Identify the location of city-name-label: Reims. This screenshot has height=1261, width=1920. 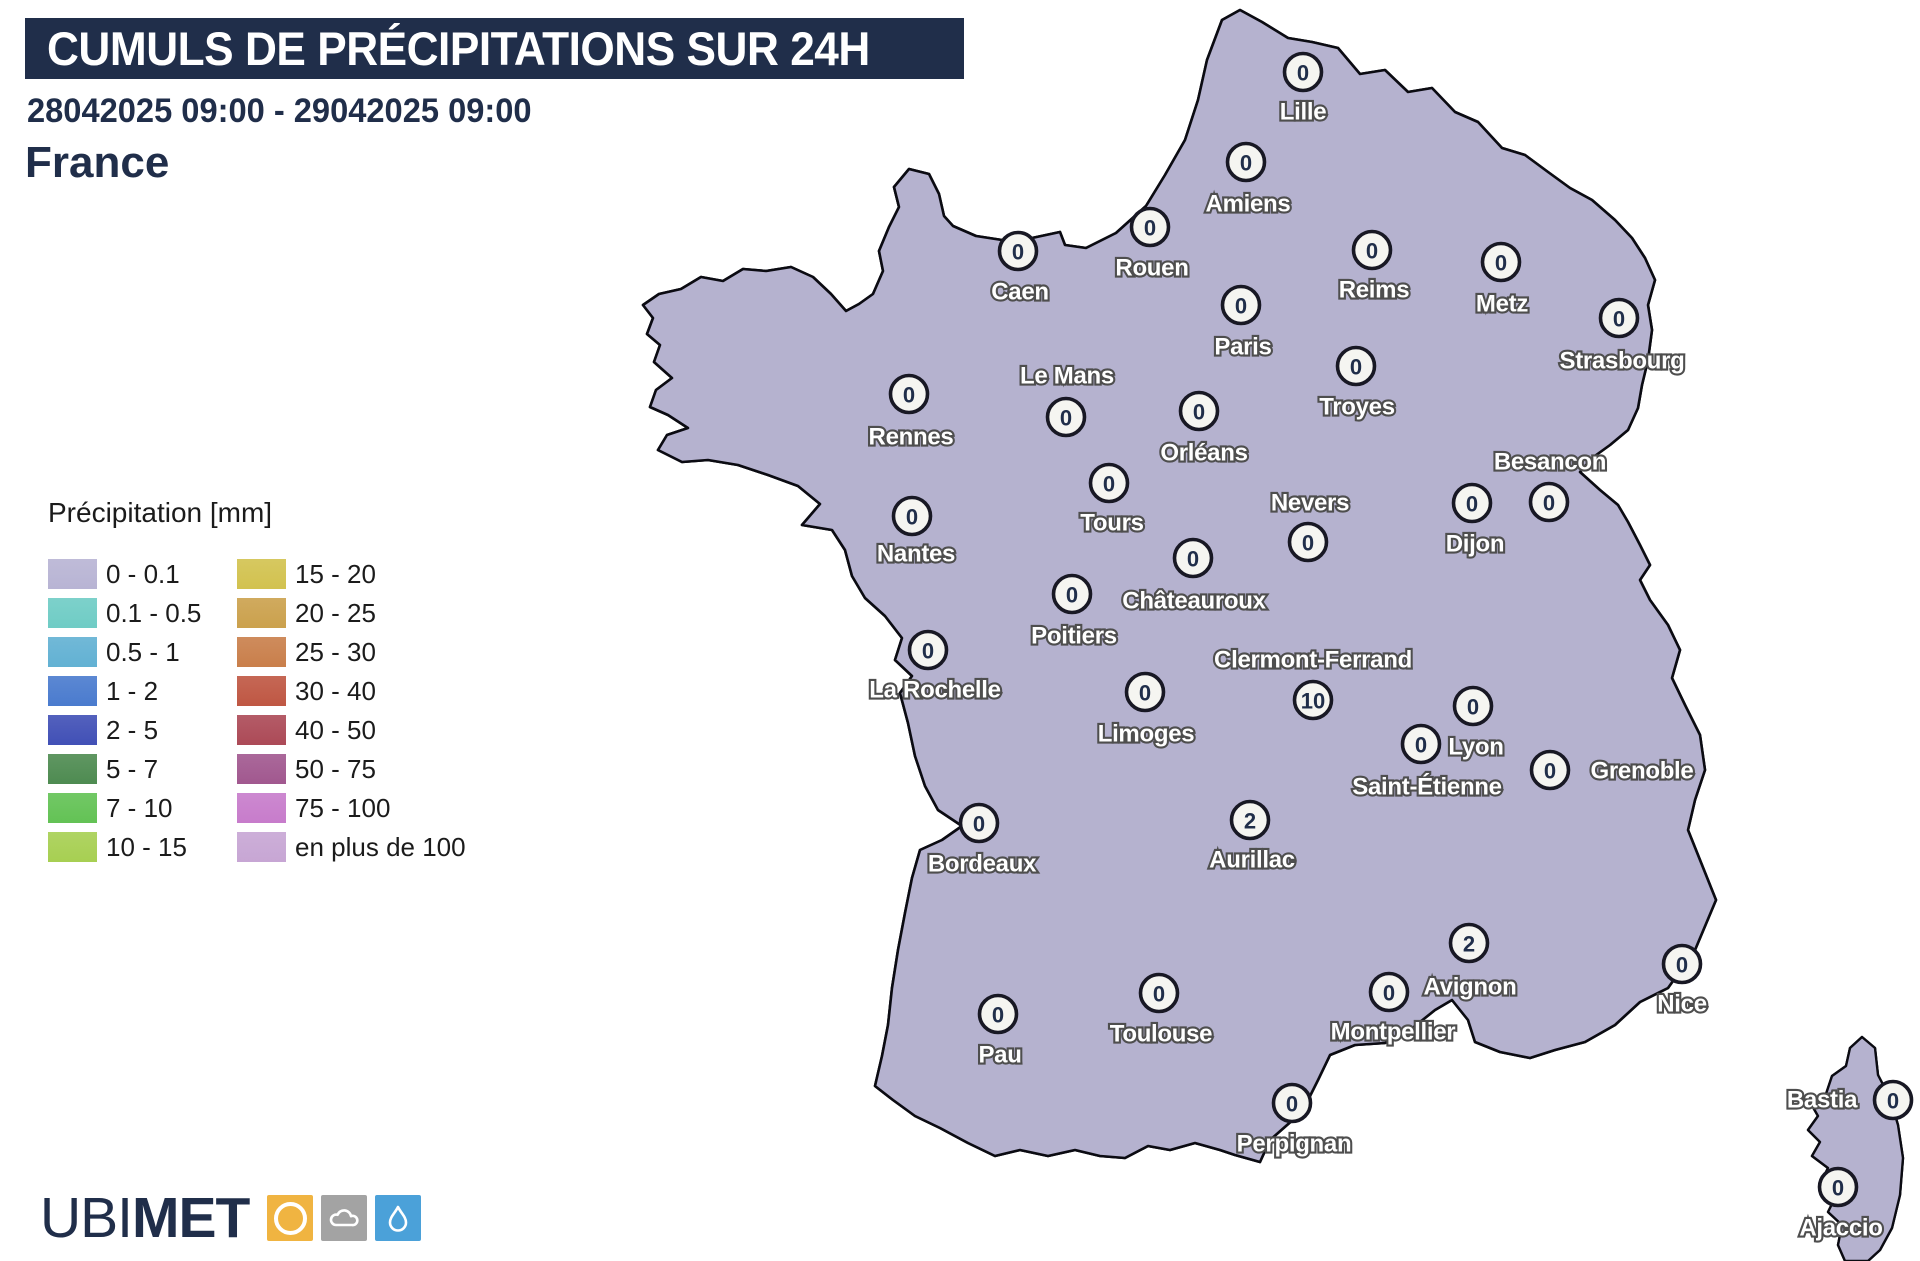
(1374, 290).